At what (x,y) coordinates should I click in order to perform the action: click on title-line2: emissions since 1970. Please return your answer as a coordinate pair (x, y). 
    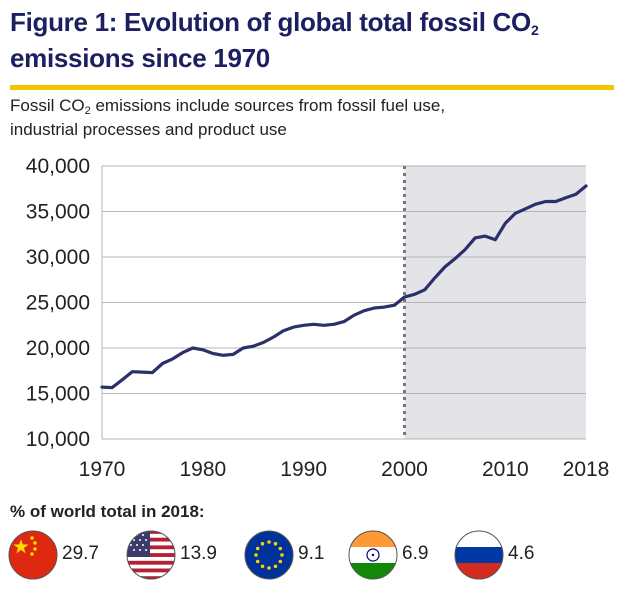
    Looking at the image, I should click on (140, 58).